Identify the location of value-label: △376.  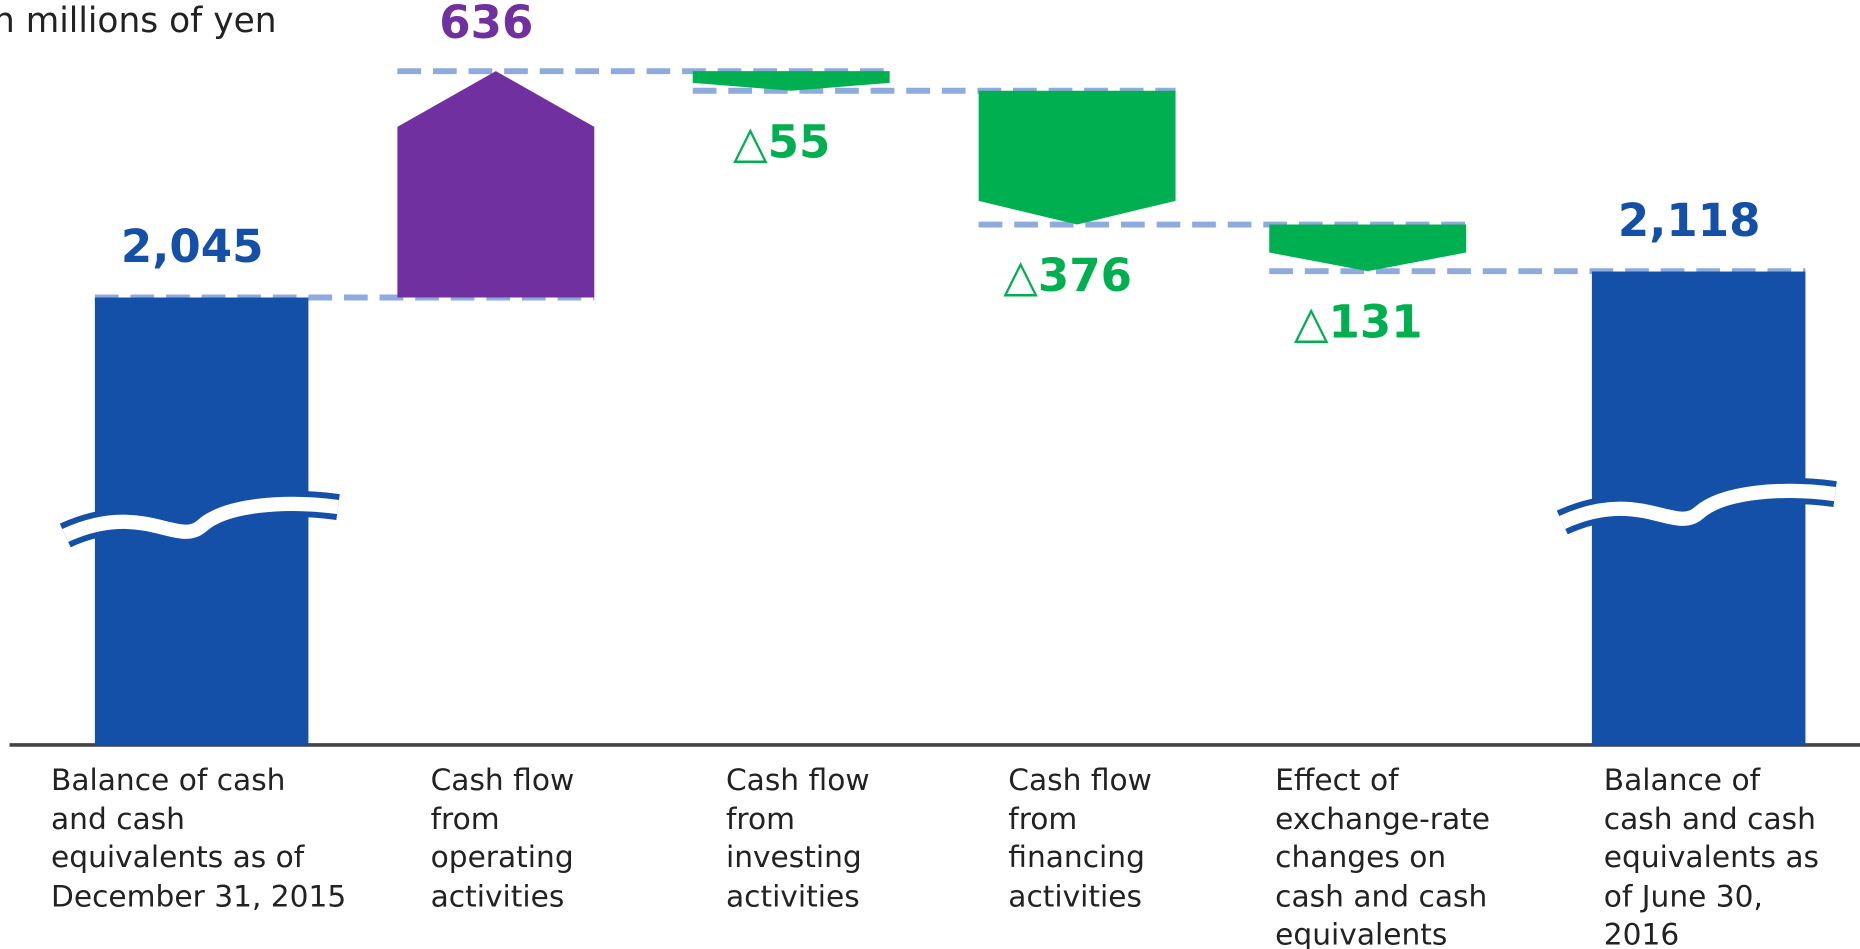
(1067, 275).